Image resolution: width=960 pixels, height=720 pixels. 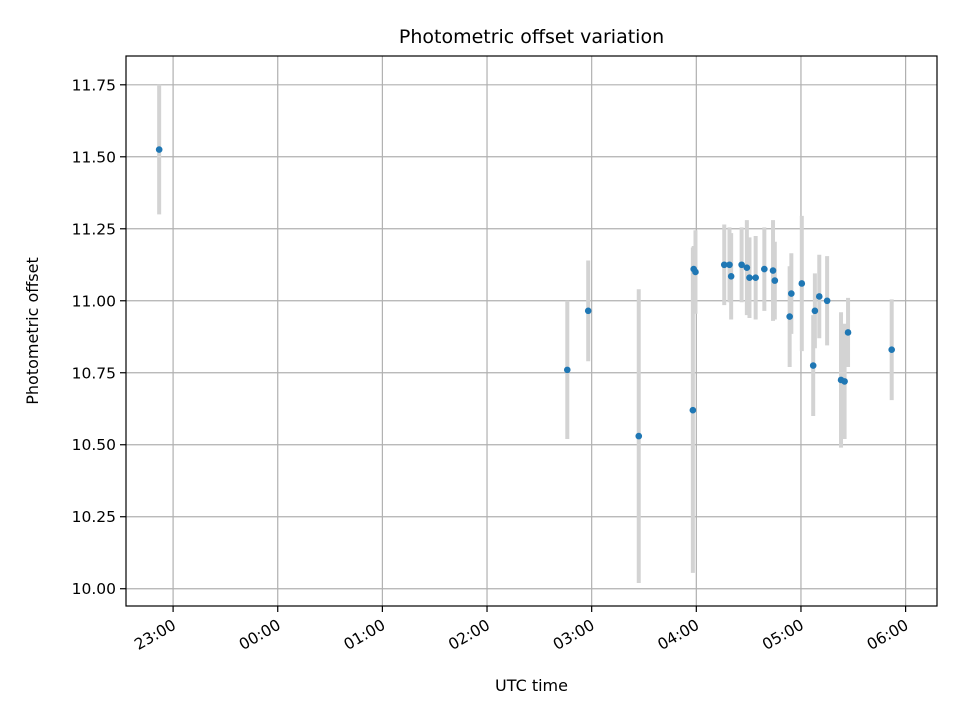 I want to click on y-tick-label: 10.50, so click(x=94, y=445).